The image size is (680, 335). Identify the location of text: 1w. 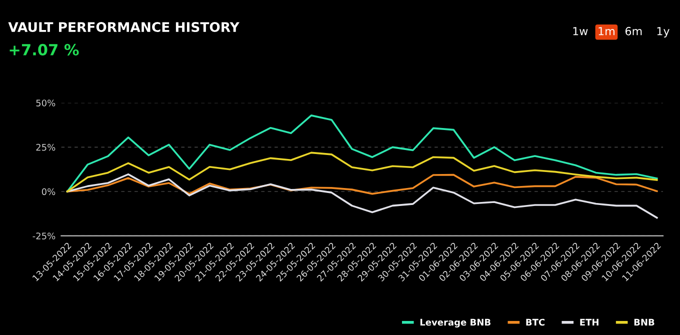
(580, 31).